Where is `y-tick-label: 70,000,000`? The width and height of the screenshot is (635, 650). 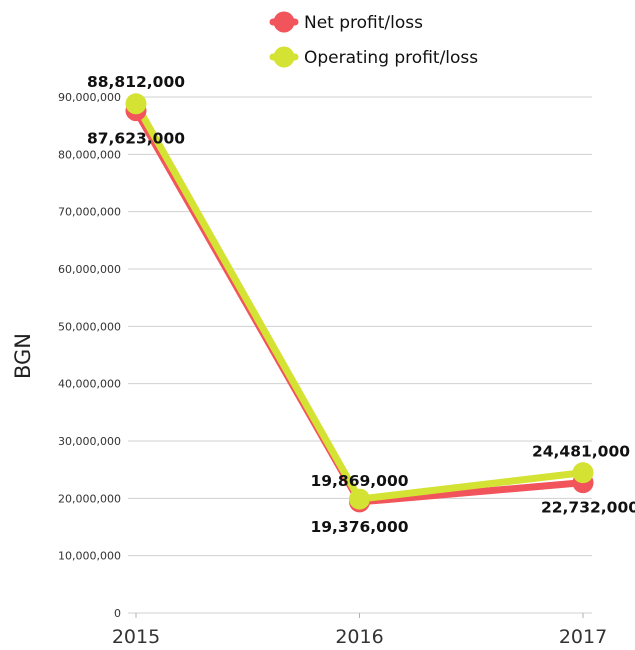
y-tick-label: 70,000,000 is located at coordinates (89, 212).